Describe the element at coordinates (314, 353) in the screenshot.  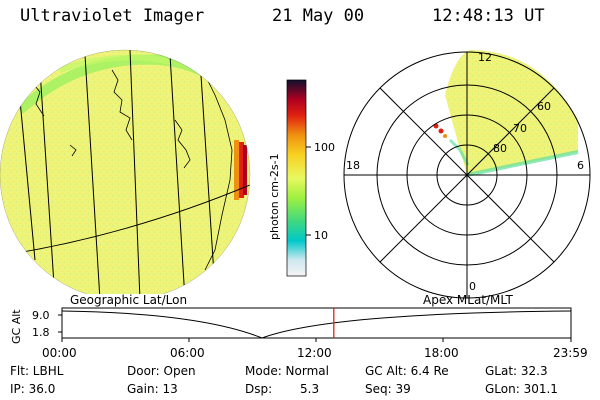
I see `time-tick-1200: 12:00` at that location.